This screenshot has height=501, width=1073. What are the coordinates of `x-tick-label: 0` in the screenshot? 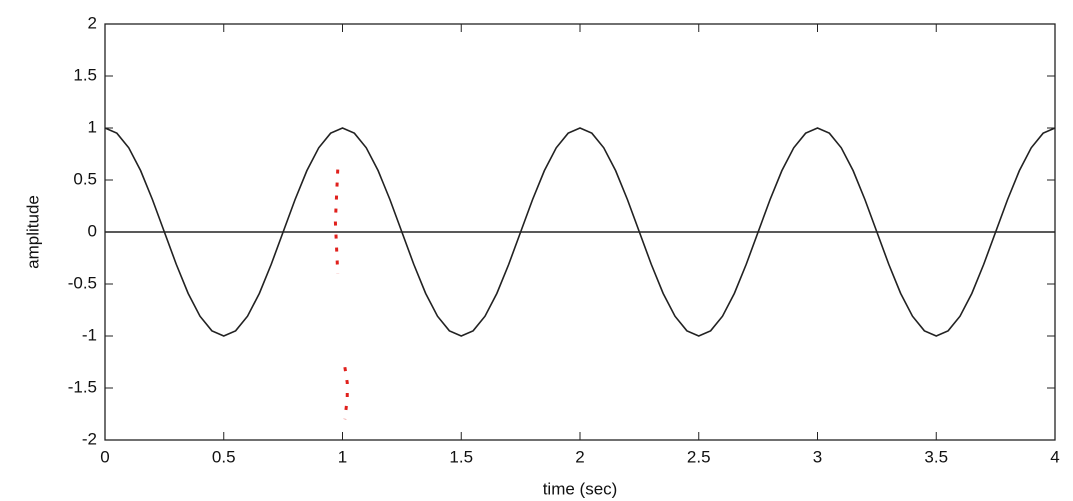 It's located at (104, 456).